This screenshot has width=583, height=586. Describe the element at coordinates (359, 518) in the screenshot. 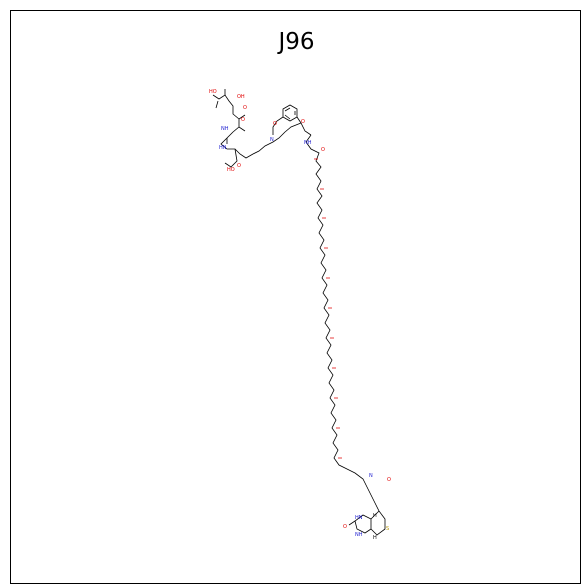

I see `label-hn-2: HN` at that location.